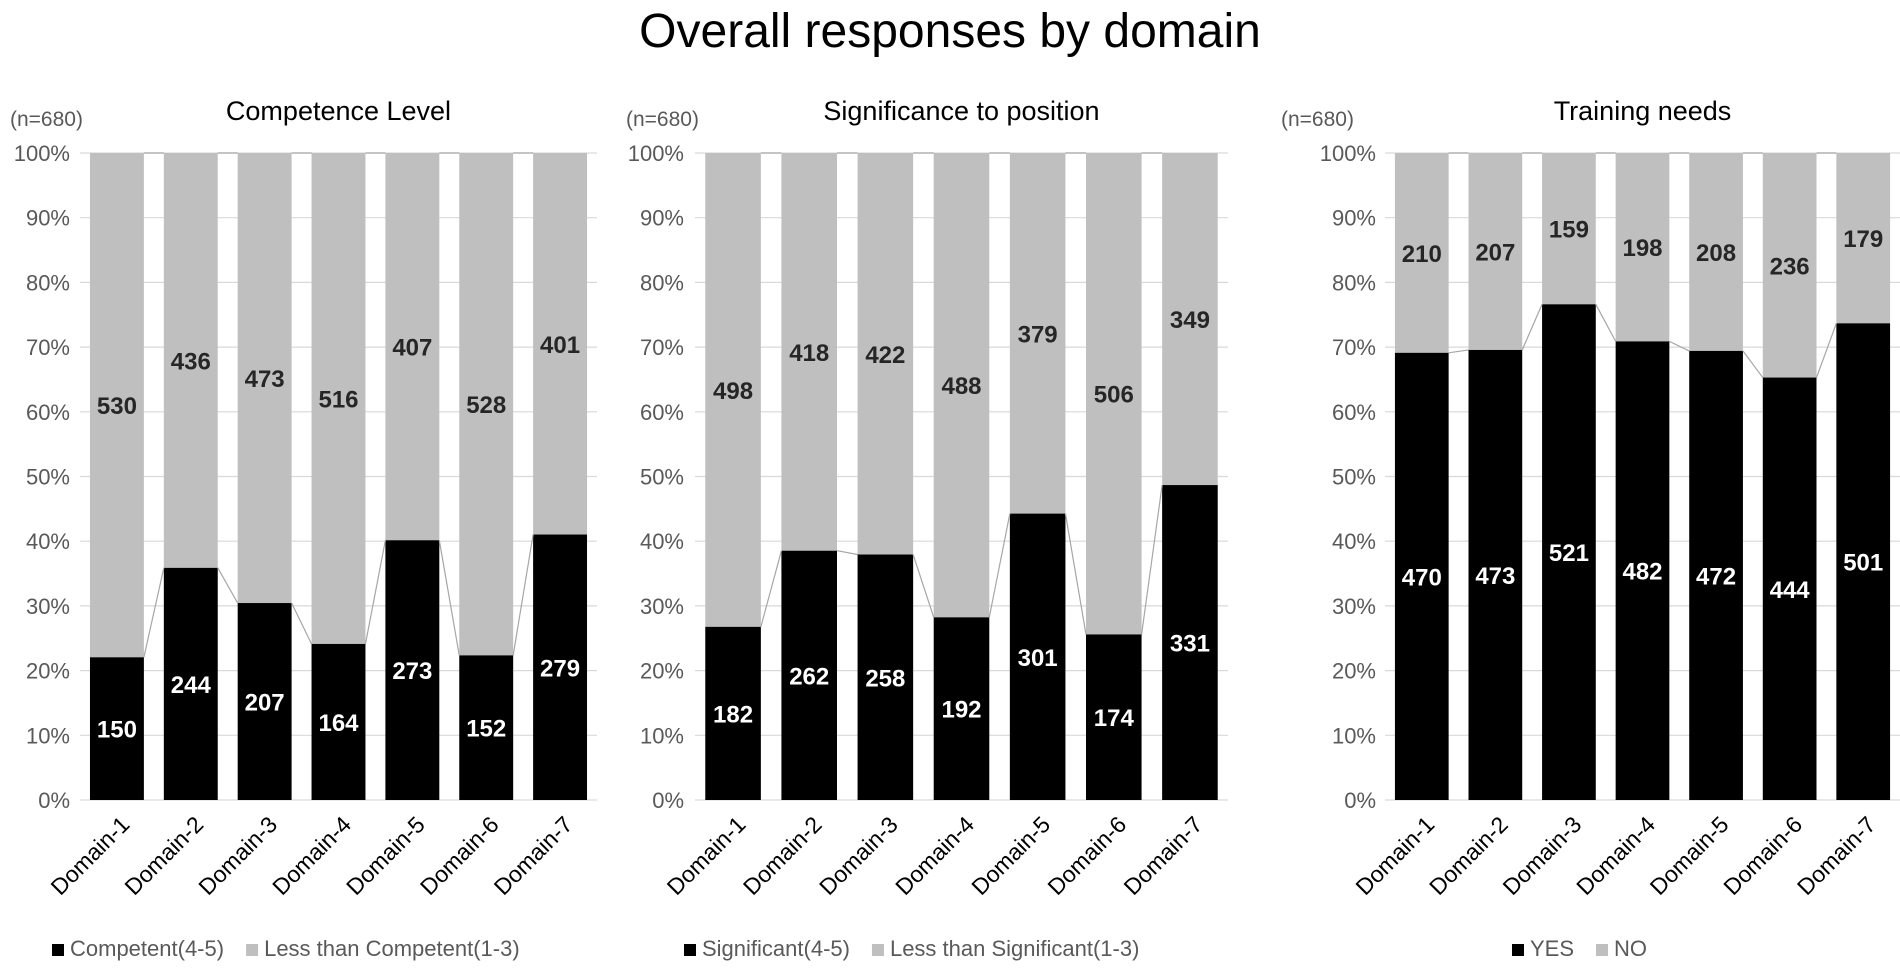  I want to click on data-label: 150, so click(117, 730).